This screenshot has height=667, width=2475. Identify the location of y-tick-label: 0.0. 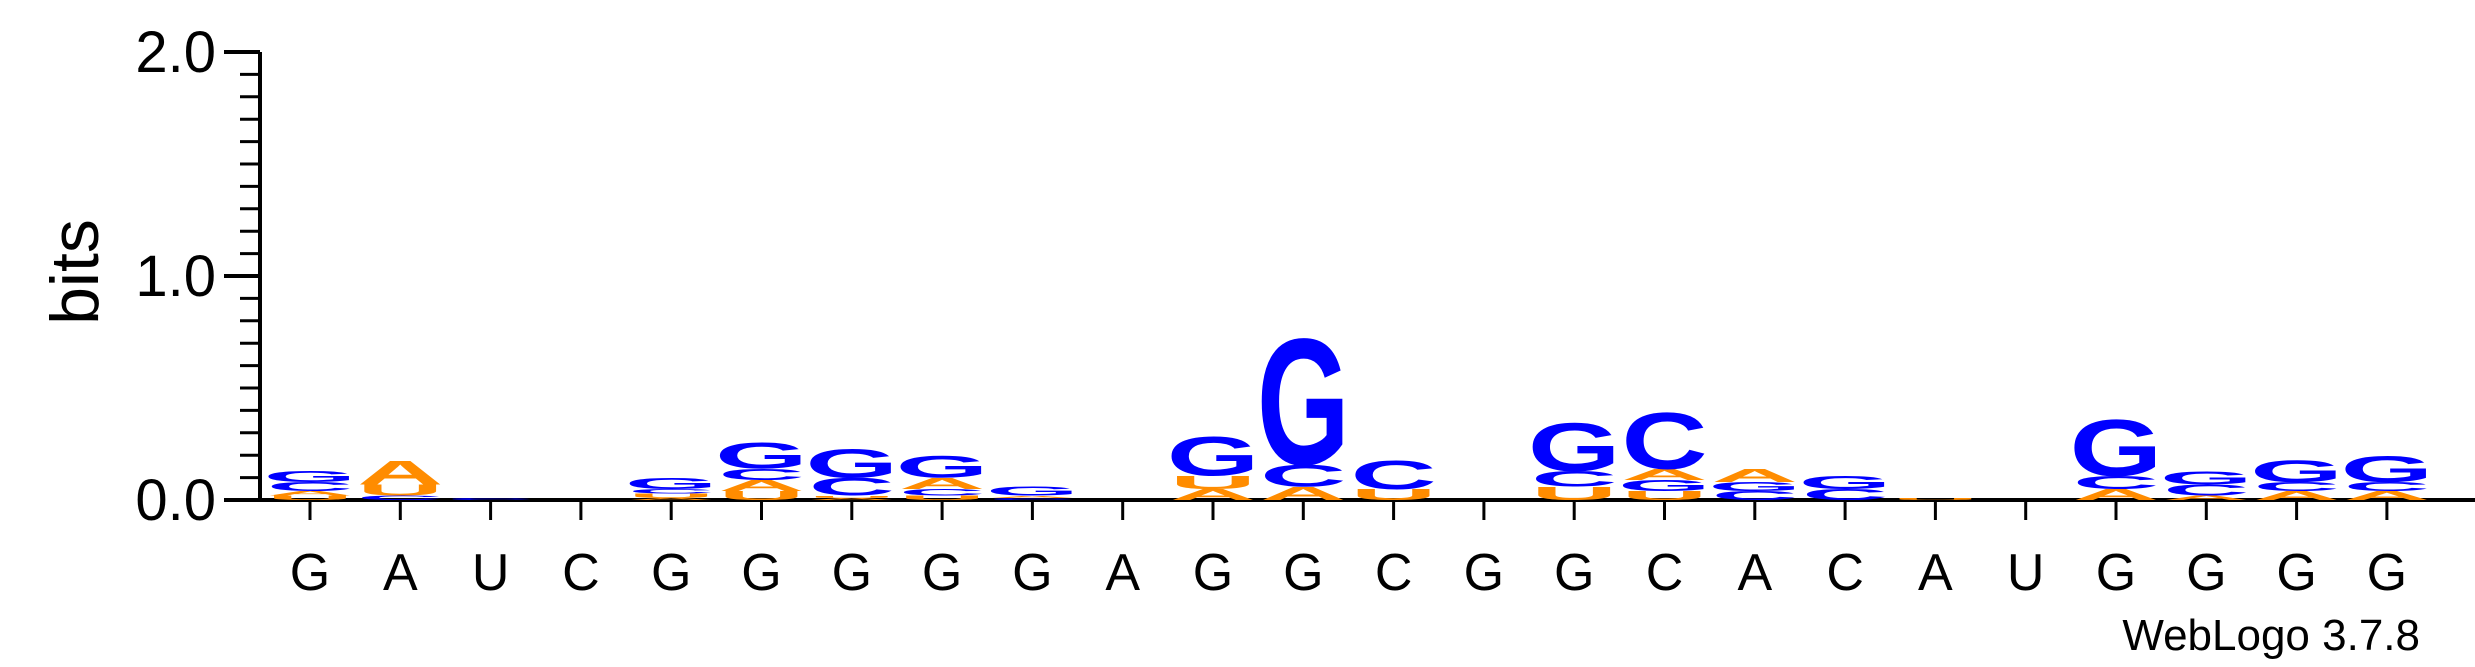
(175, 500).